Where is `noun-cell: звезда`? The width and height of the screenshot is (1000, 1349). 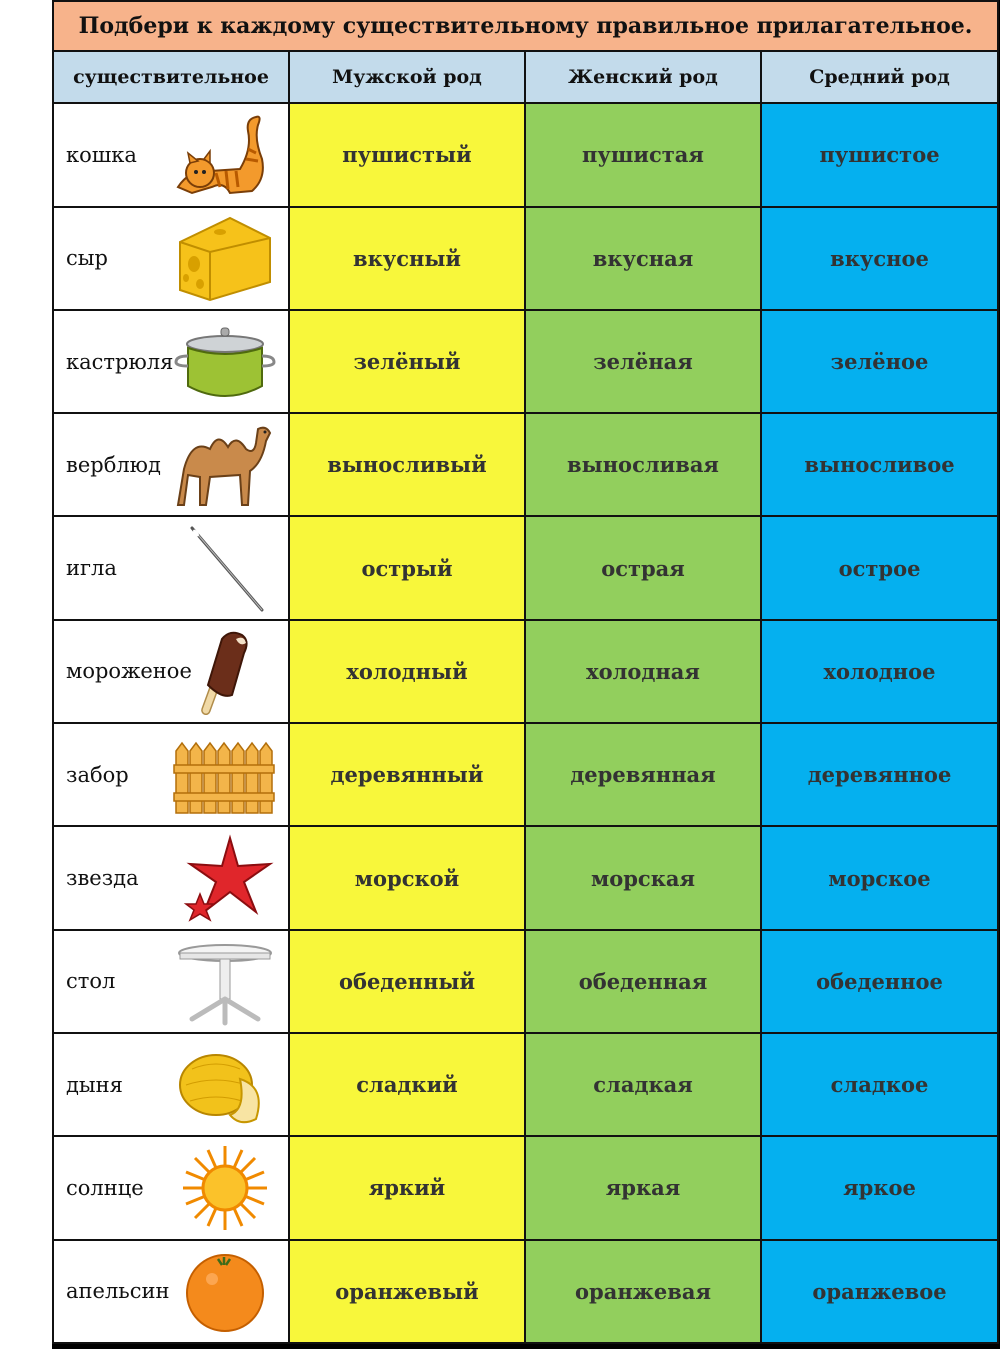
noun-cell: звезда is located at coordinates (171, 878).